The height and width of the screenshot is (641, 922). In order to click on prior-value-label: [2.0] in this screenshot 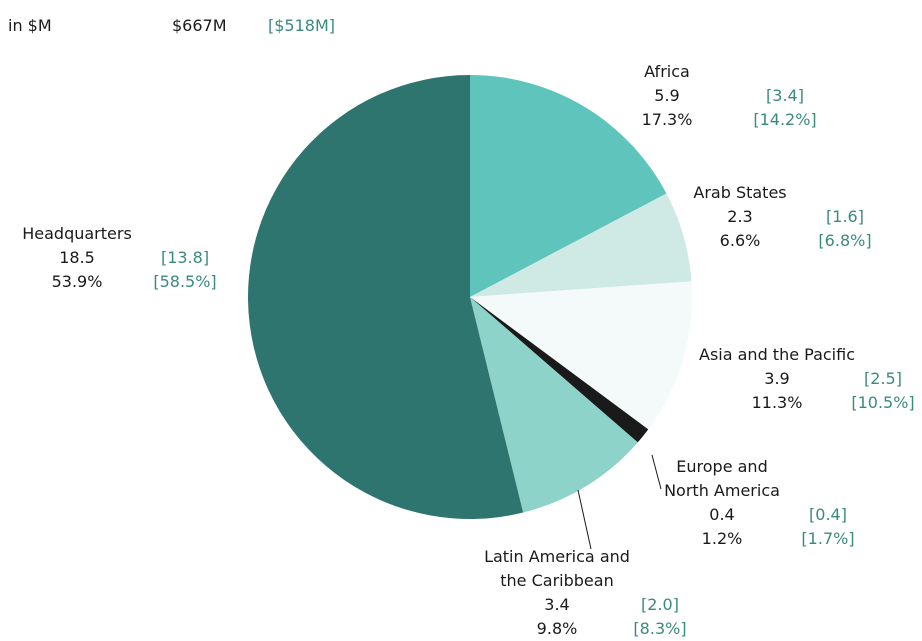, I will do `click(660, 604)`.